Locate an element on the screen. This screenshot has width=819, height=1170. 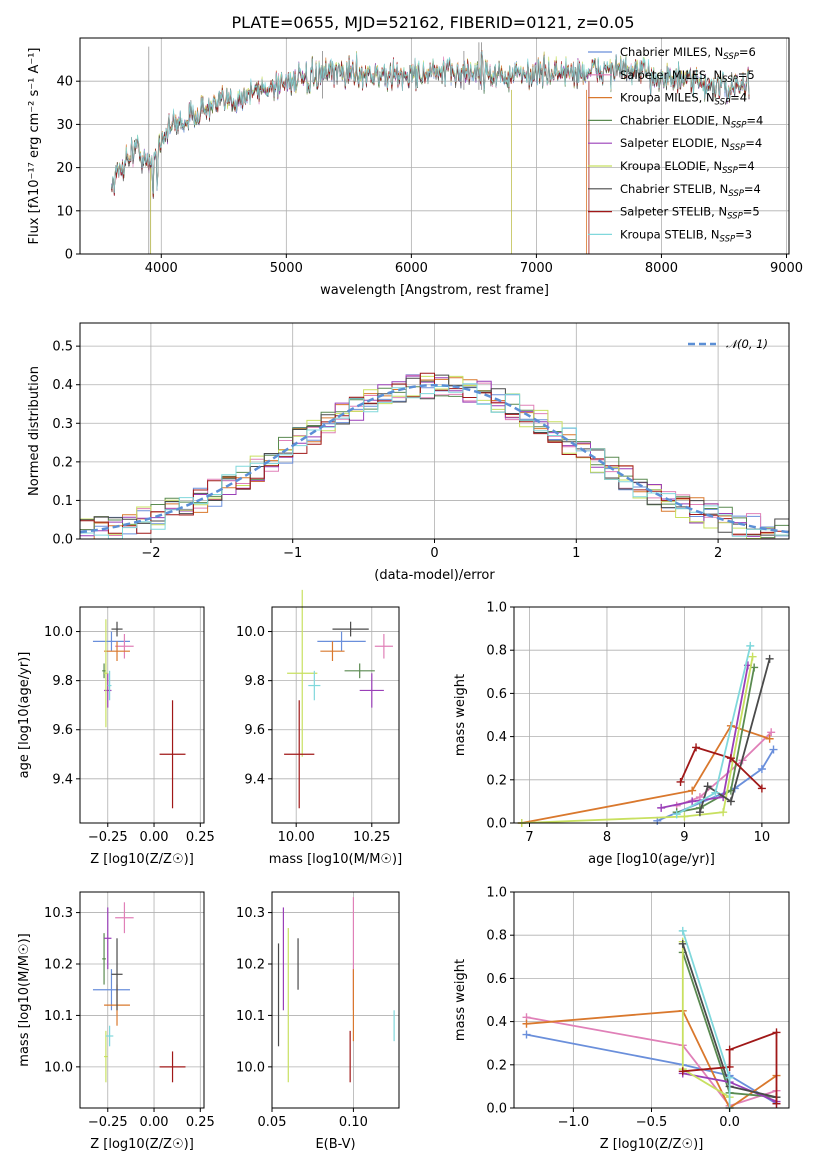
y-axis-label: mass [log10(M/M☉)] is located at coordinates (24, 999).